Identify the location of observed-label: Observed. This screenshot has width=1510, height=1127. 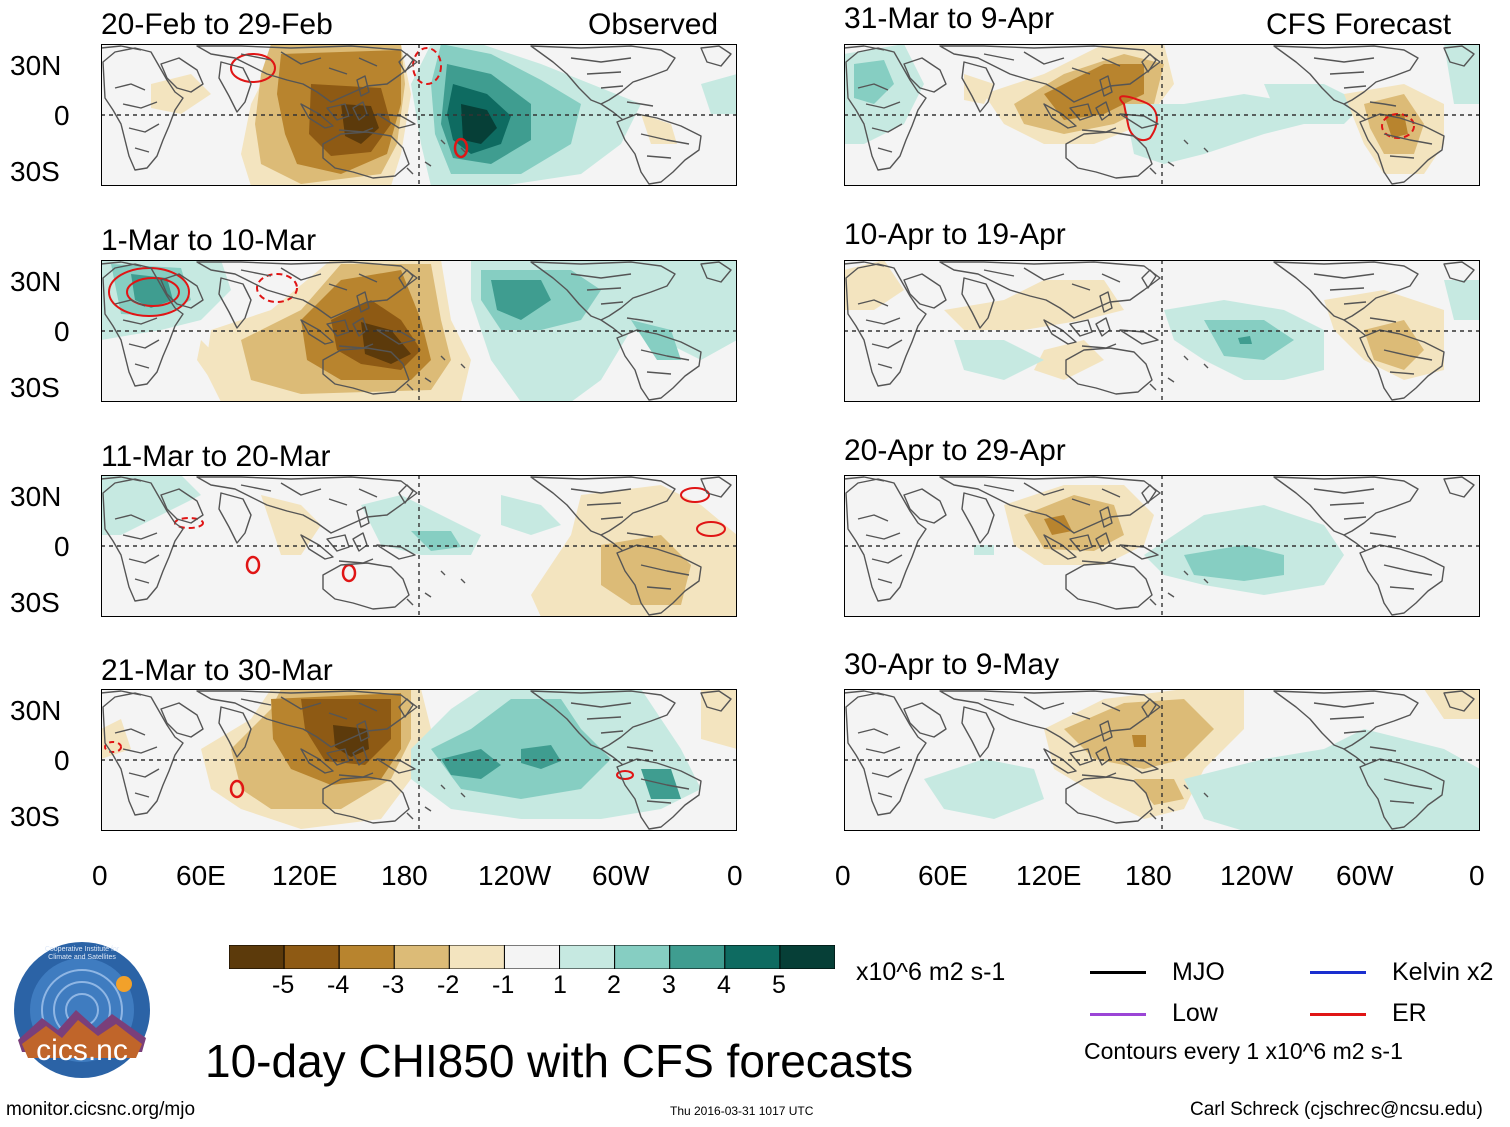
(653, 24).